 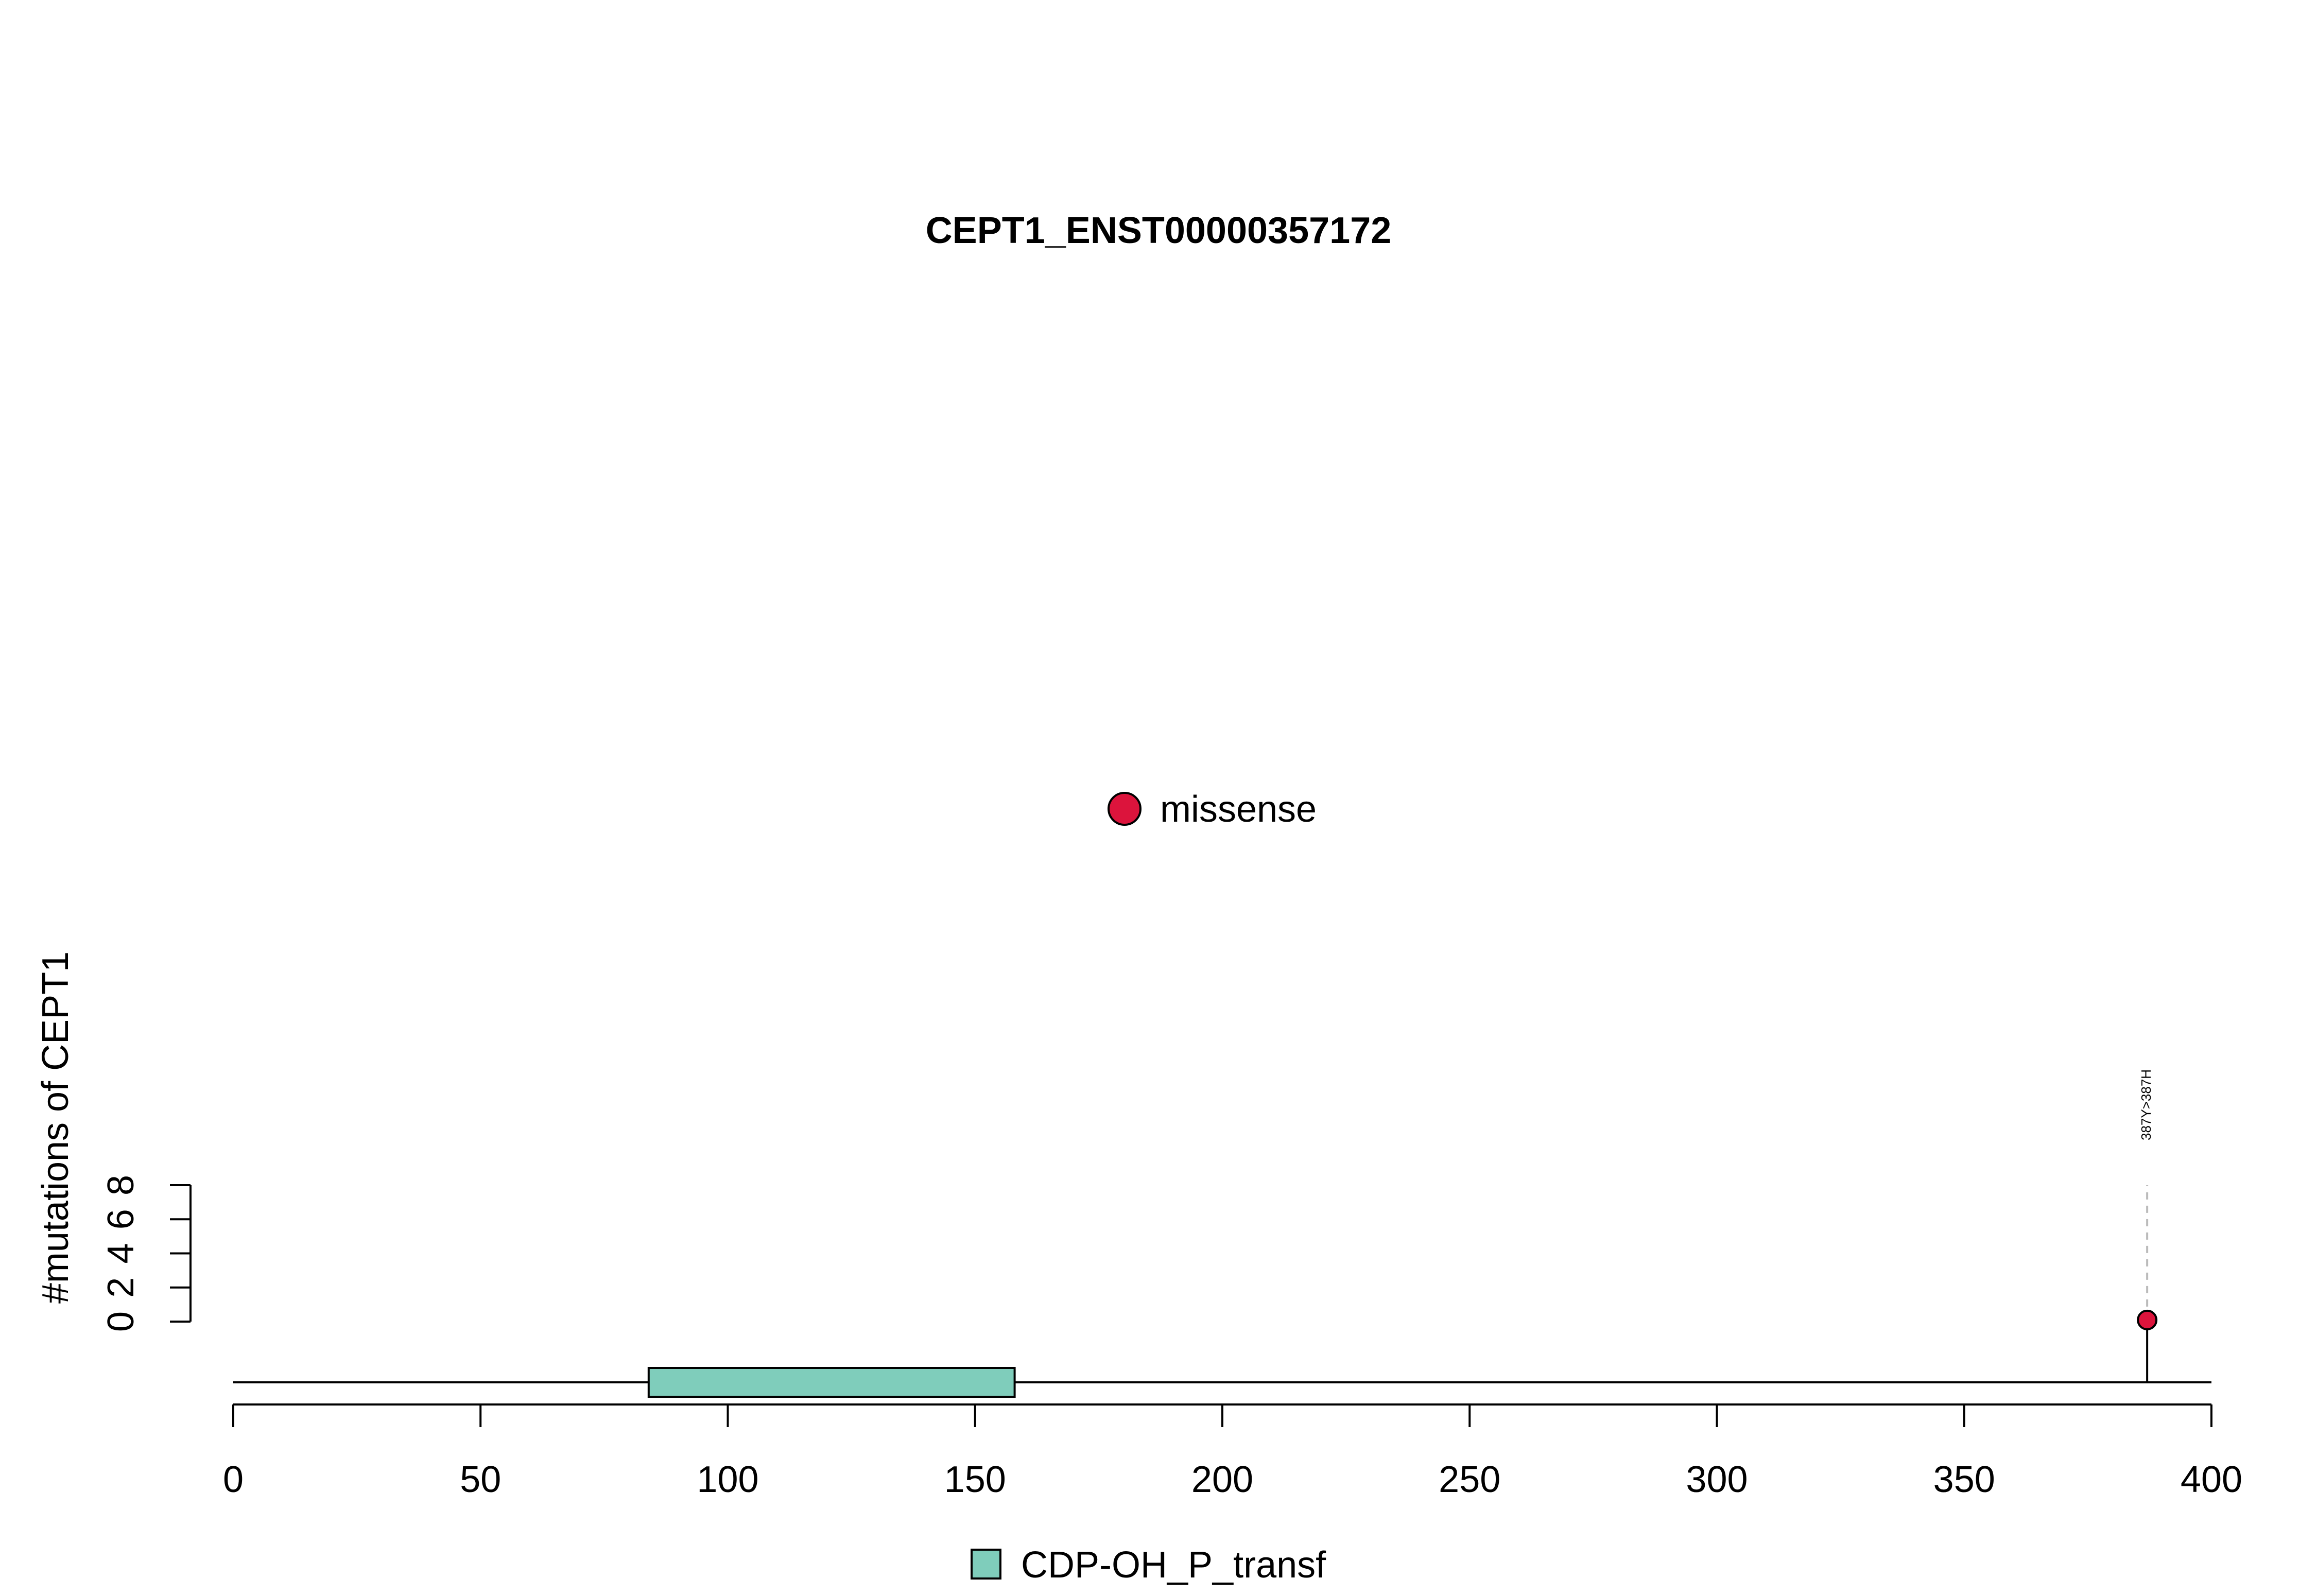 I want to click on mutation-type-legend: missense, so click(x=1212, y=809).